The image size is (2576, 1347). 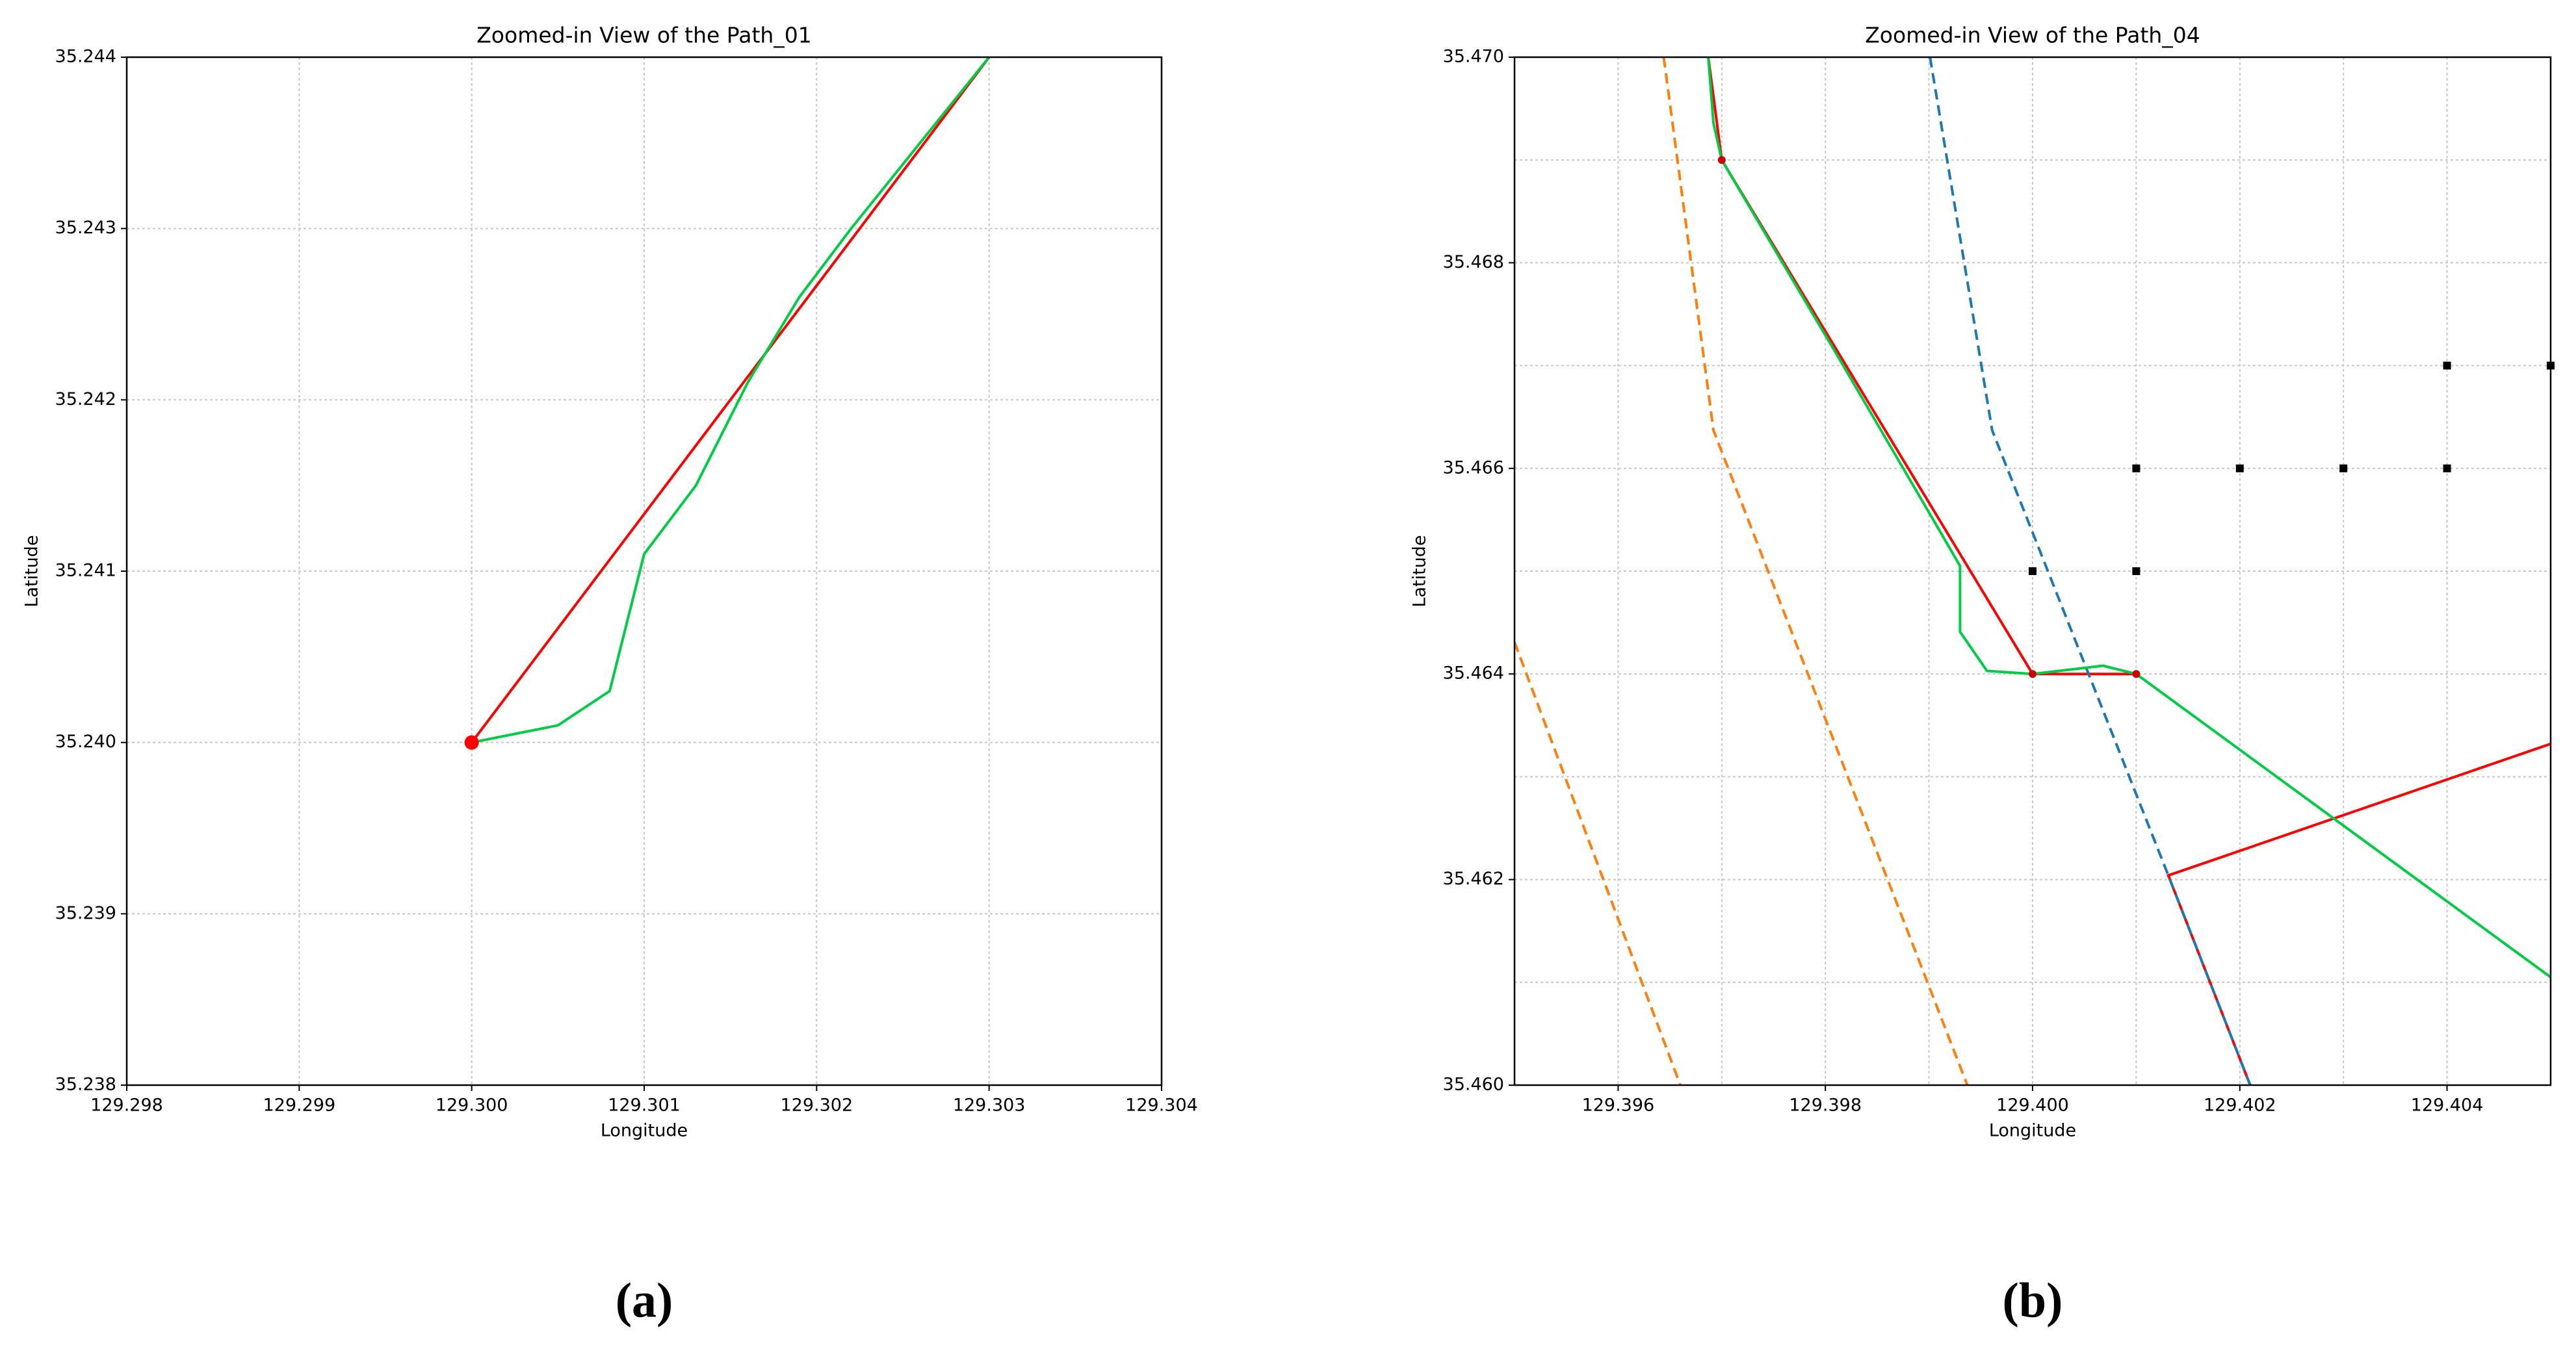 What do you see at coordinates (472, 1106) in the screenshot?
I see `x-tick-label: 129.300` at bounding box center [472, 1106].